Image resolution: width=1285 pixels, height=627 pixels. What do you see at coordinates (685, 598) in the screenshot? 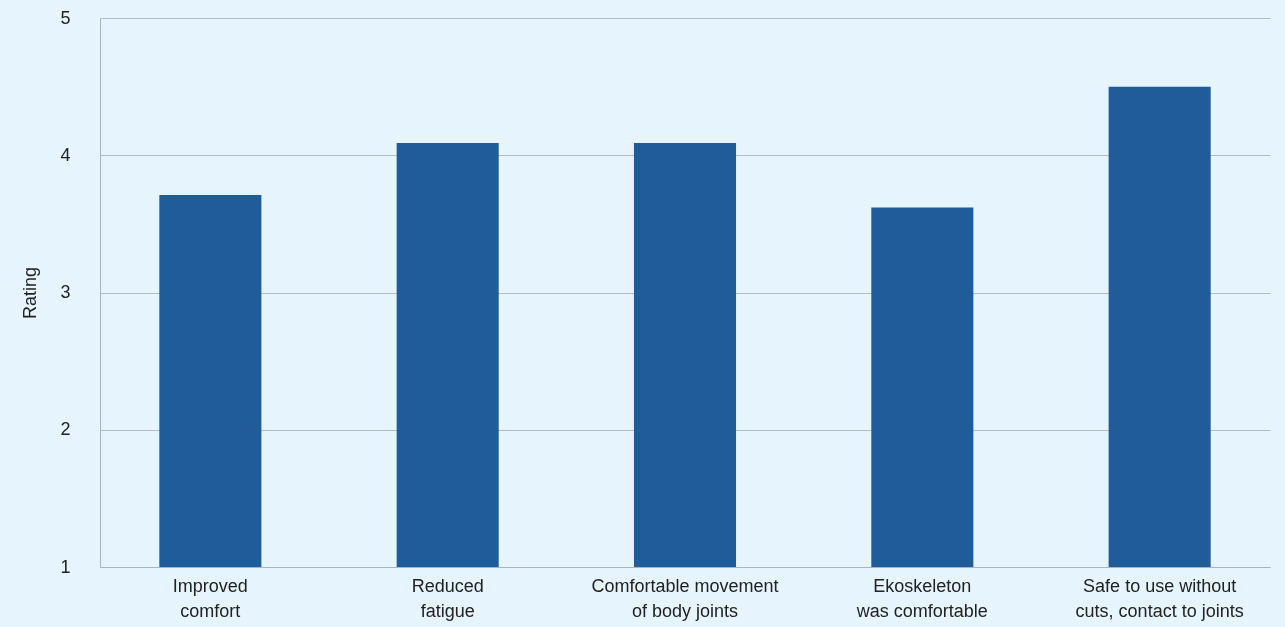
I see `x-tick-label: Comfortable movement of body joints` at bounding box center [685, 598].